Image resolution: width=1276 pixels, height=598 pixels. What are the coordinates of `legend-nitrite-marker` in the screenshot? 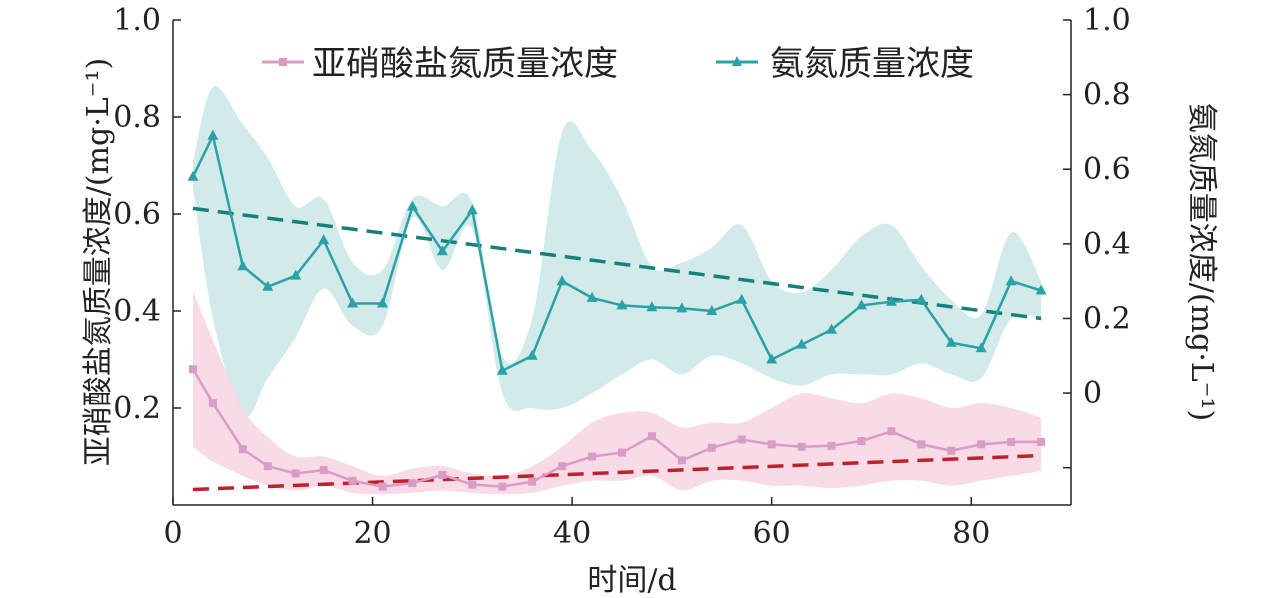 It's located at (283, 62).